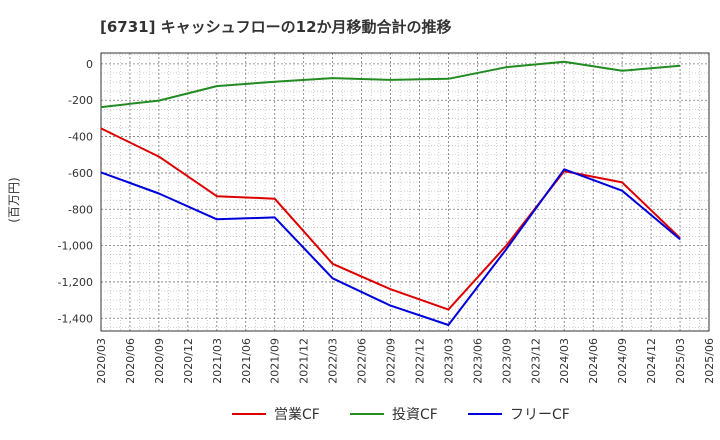 The width and height of the screenshot is (720, 440). I want to click on y-tick-label: -600, so click(80, 173).